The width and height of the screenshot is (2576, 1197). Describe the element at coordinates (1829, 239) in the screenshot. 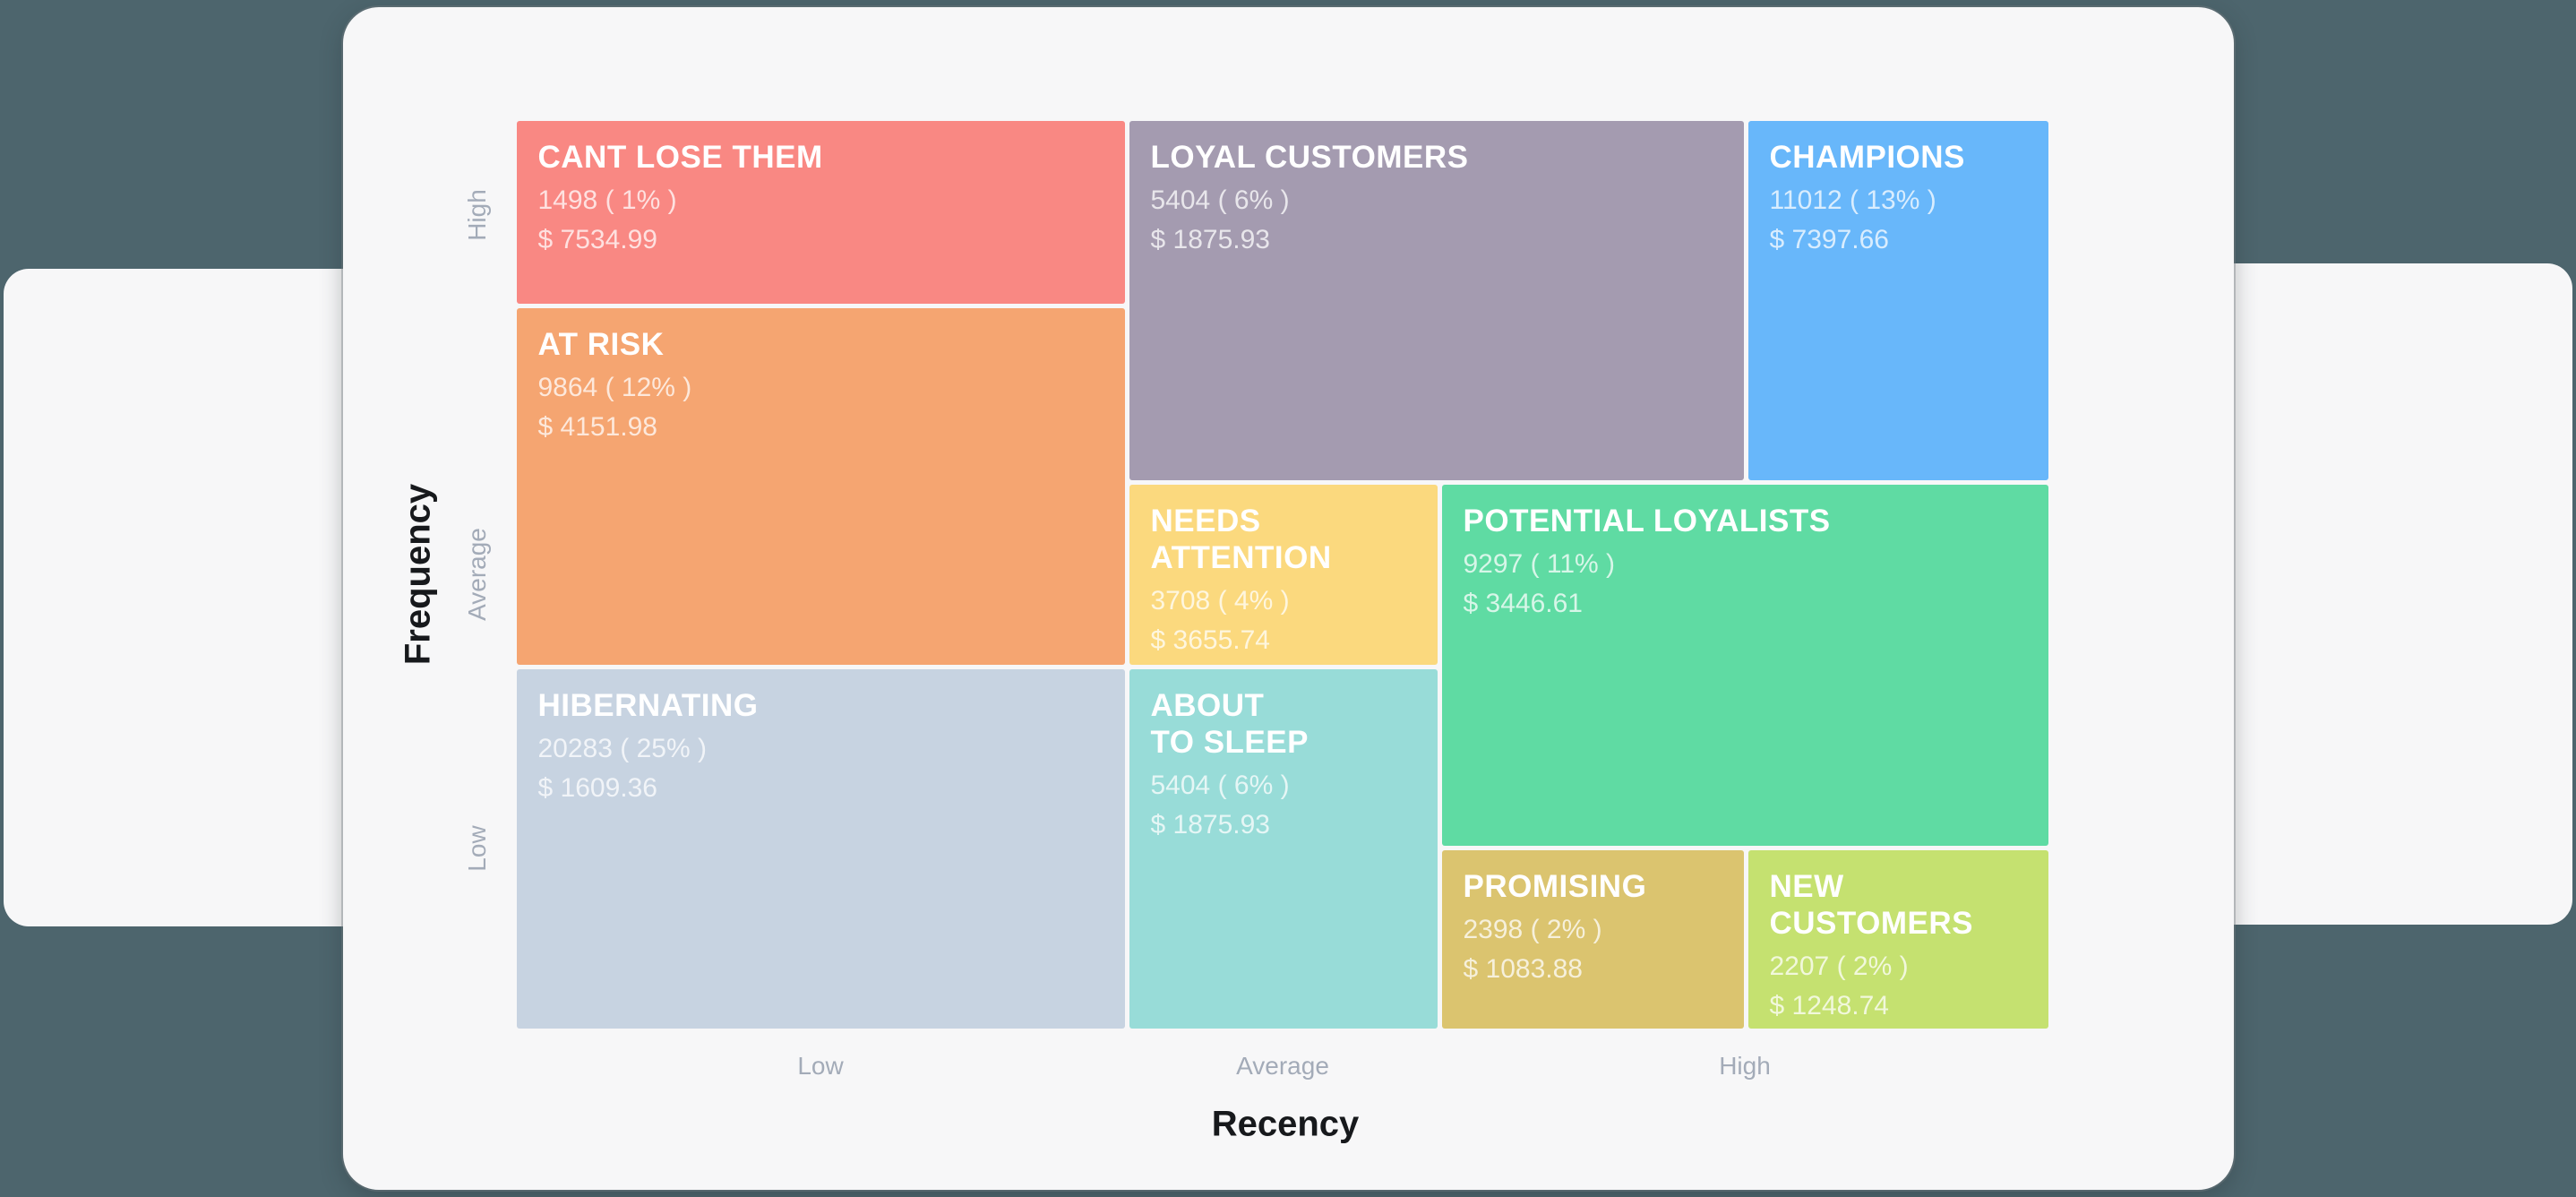

I see `segment-monetary: $ 7397.66` at that location.